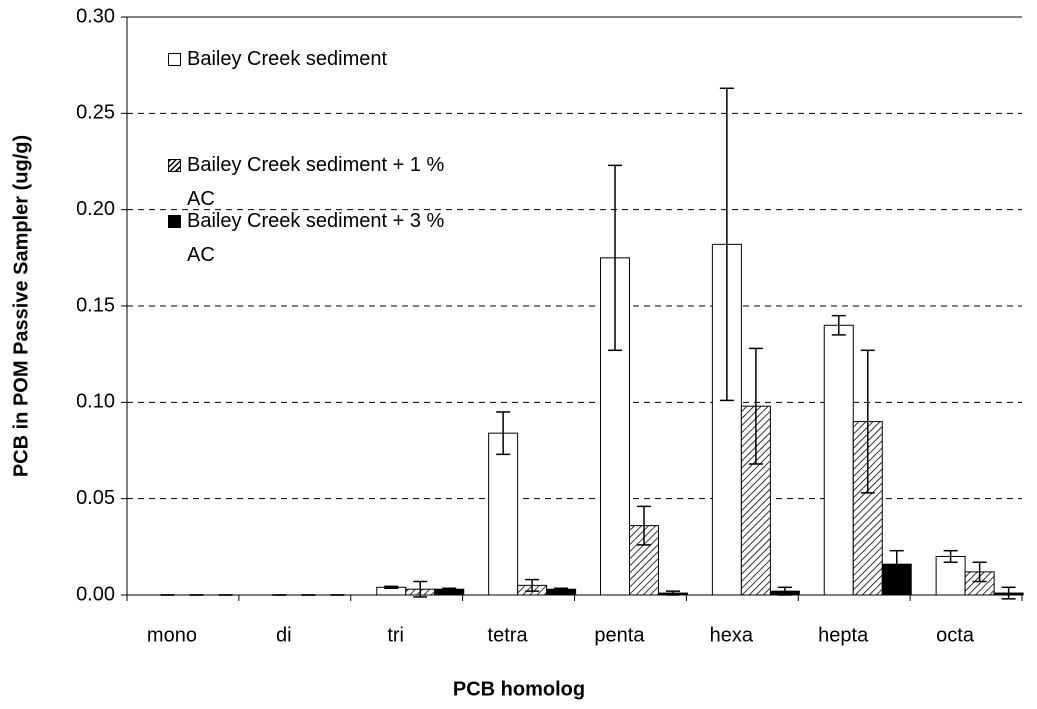 This screenshot has height=709, width=1037. I want to click on y-tick-label: 0.25, so click(95, 113).